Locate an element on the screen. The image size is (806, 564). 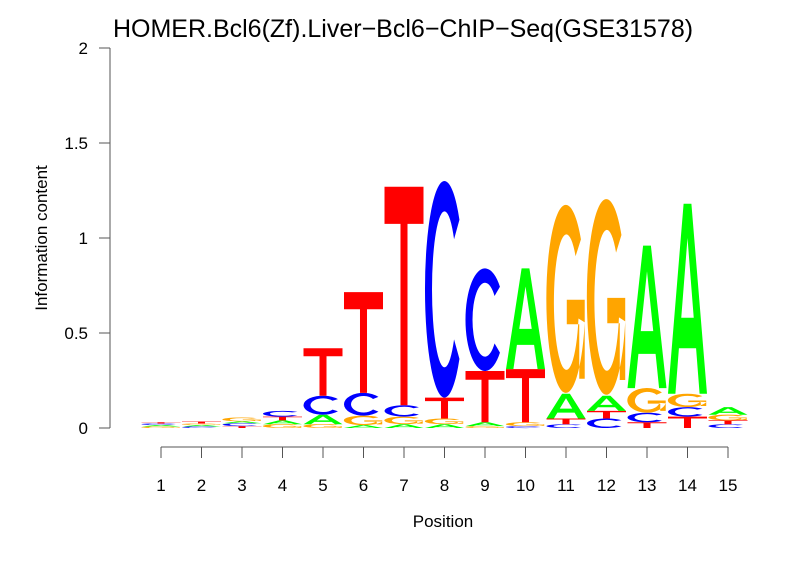
x-tick-label: 1 is located at coordinates (160, 485).